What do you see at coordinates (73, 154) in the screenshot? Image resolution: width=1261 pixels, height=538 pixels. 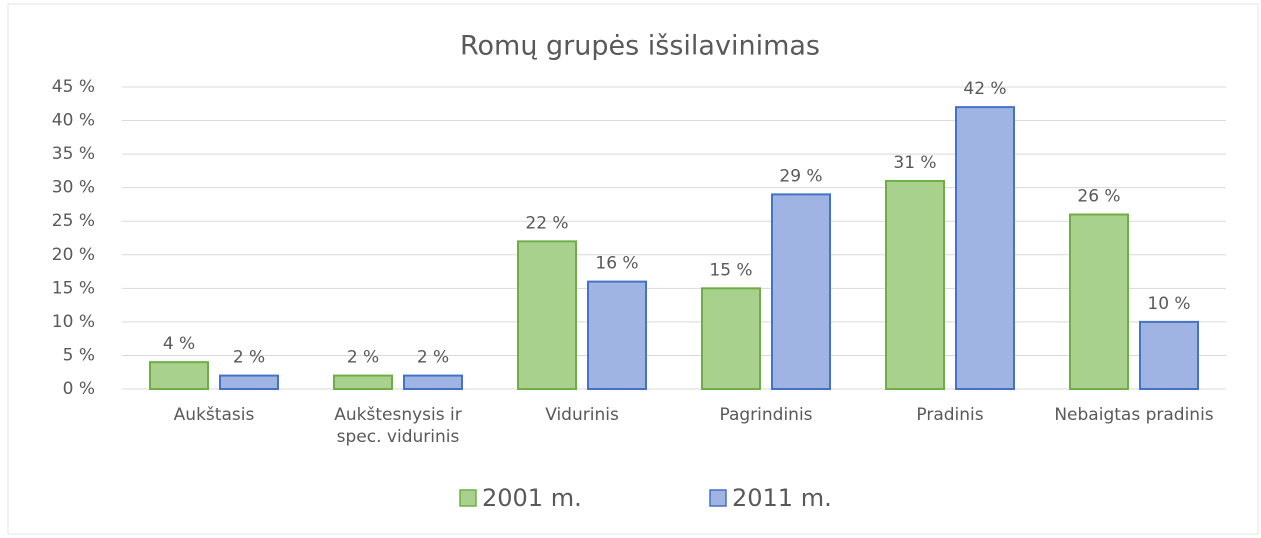 I see `y-tick-label: 35 %` at bounding box center [73, 154].